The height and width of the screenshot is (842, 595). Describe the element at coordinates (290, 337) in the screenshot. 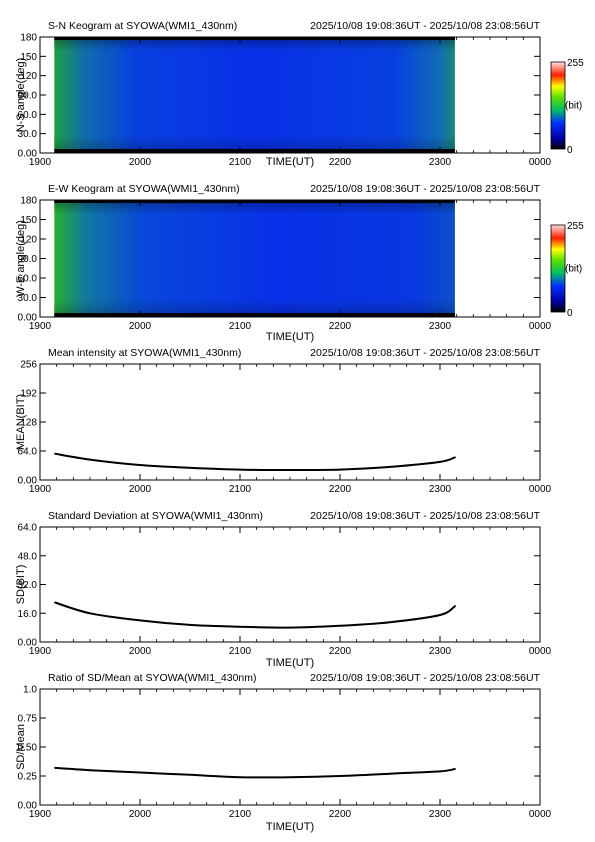

I see `x-axis-label: TIME(UT)` at that location.